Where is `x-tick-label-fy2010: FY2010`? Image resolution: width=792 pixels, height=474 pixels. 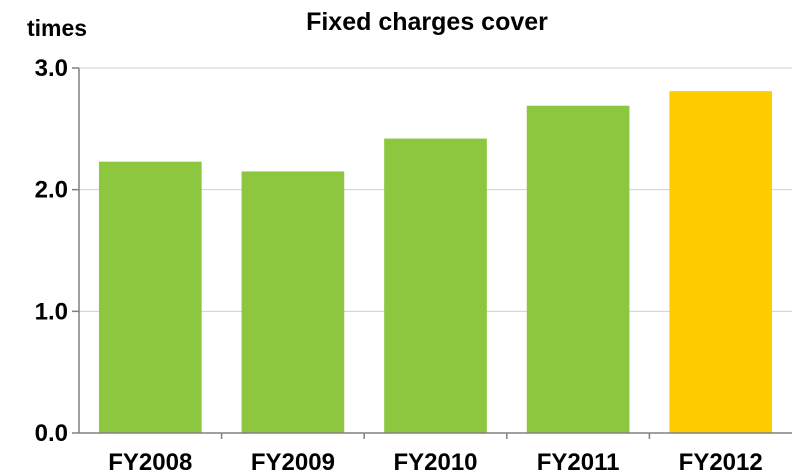
x-tick-label-fy2010: FY2010 is located at coordinates (435, 461).